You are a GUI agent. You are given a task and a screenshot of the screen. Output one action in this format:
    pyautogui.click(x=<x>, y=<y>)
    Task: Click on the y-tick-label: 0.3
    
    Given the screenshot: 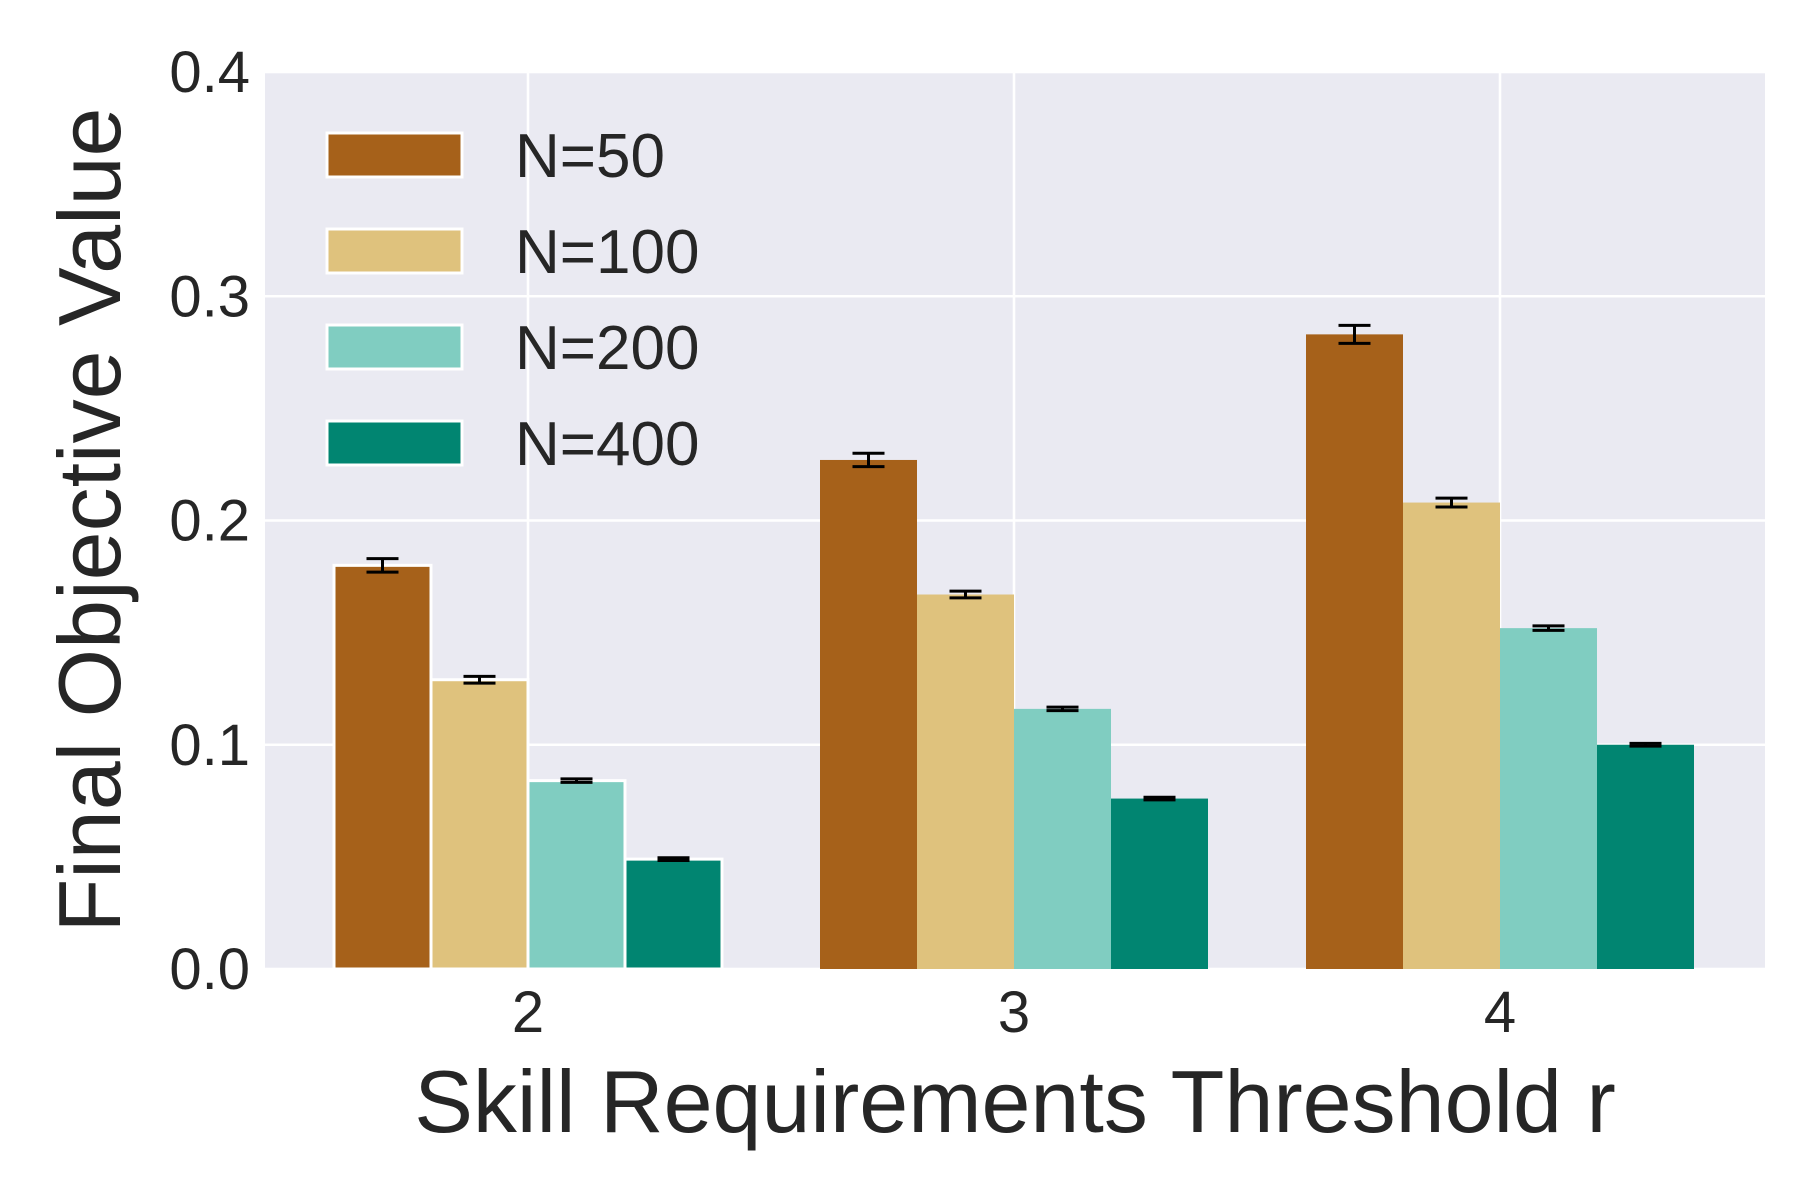 What is the action you would take?
    pyautogui.click(x=209, y=296)
    